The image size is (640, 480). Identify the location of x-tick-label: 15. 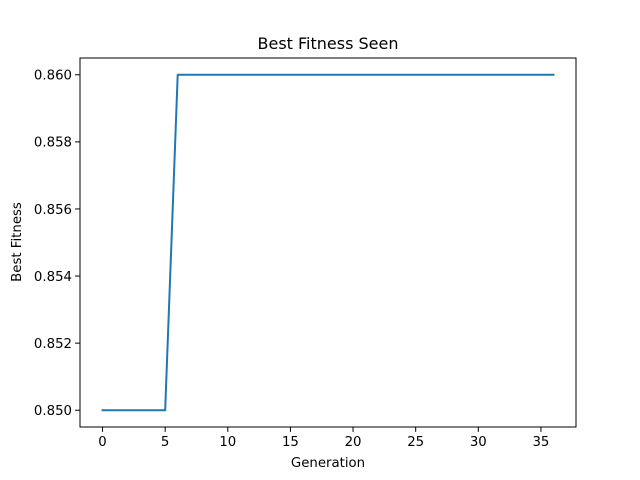
(290, 442).